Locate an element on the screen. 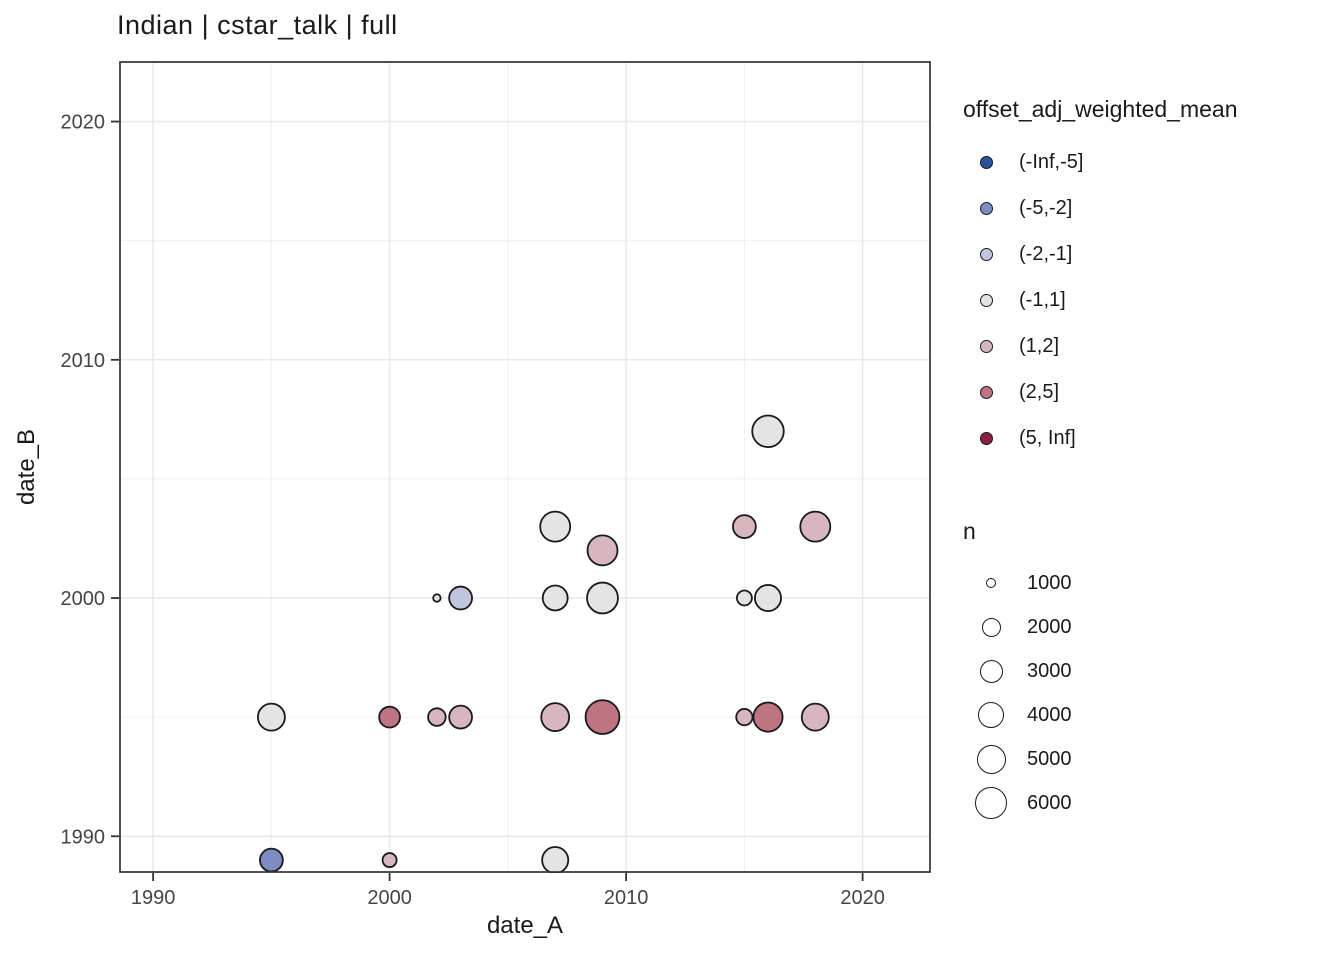  color-legend-entry: (-1,1] is located at coordinates (1149, 300).